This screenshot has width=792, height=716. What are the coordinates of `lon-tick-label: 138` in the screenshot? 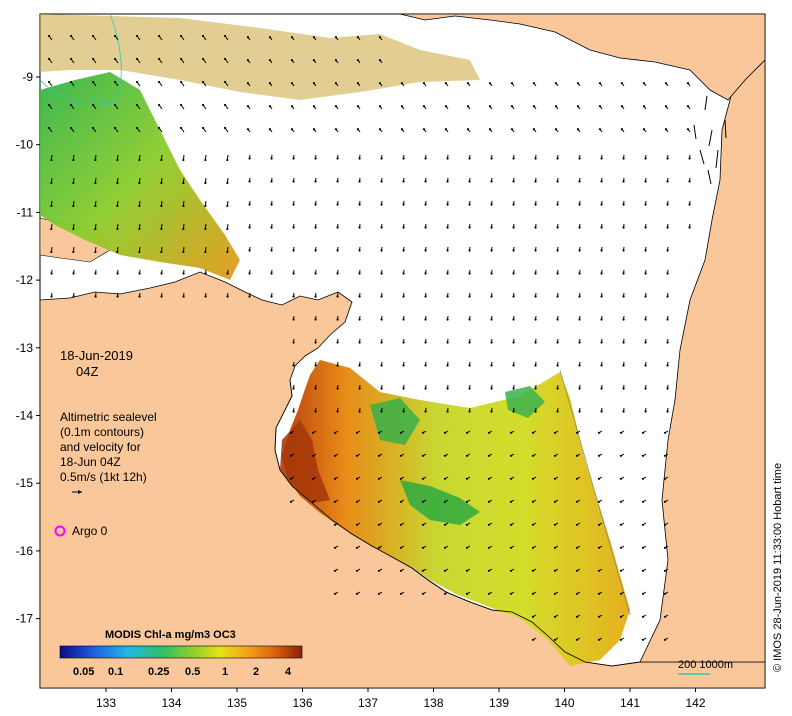 It's located at (433, 703).